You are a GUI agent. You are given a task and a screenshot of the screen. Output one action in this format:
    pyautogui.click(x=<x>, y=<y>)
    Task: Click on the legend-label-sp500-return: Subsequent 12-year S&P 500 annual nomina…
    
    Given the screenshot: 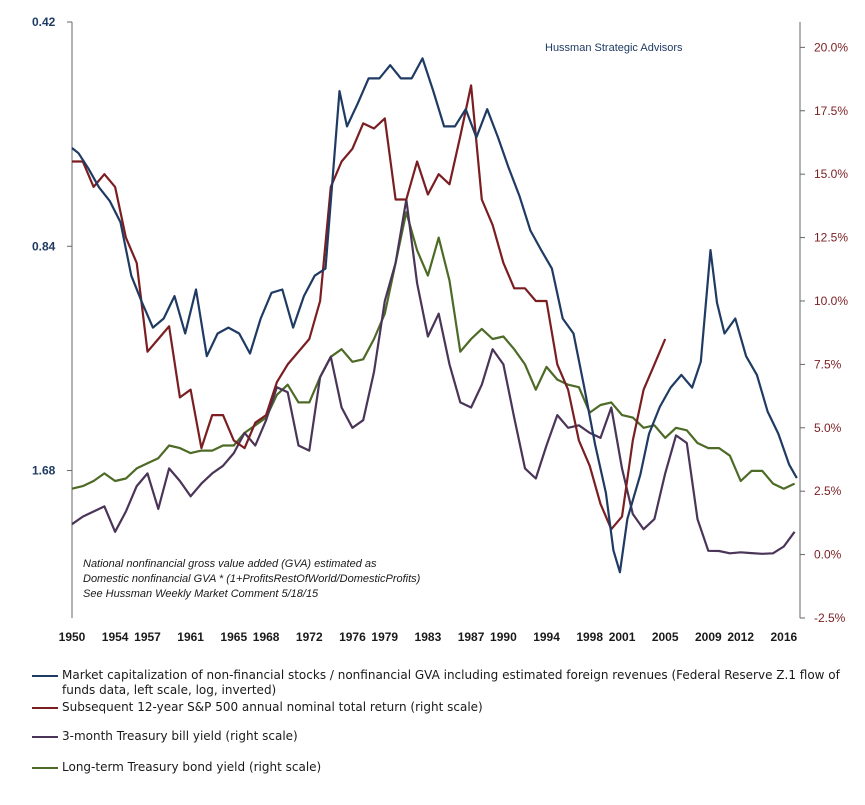 What is the action you would take?
    pyautogui.click(x=272, y=707)
    